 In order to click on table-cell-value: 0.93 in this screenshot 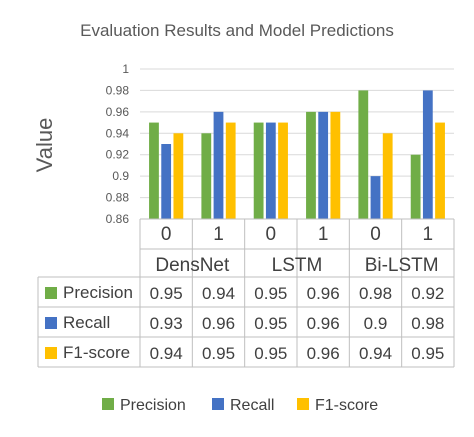, I will do `click(166, 323)`.